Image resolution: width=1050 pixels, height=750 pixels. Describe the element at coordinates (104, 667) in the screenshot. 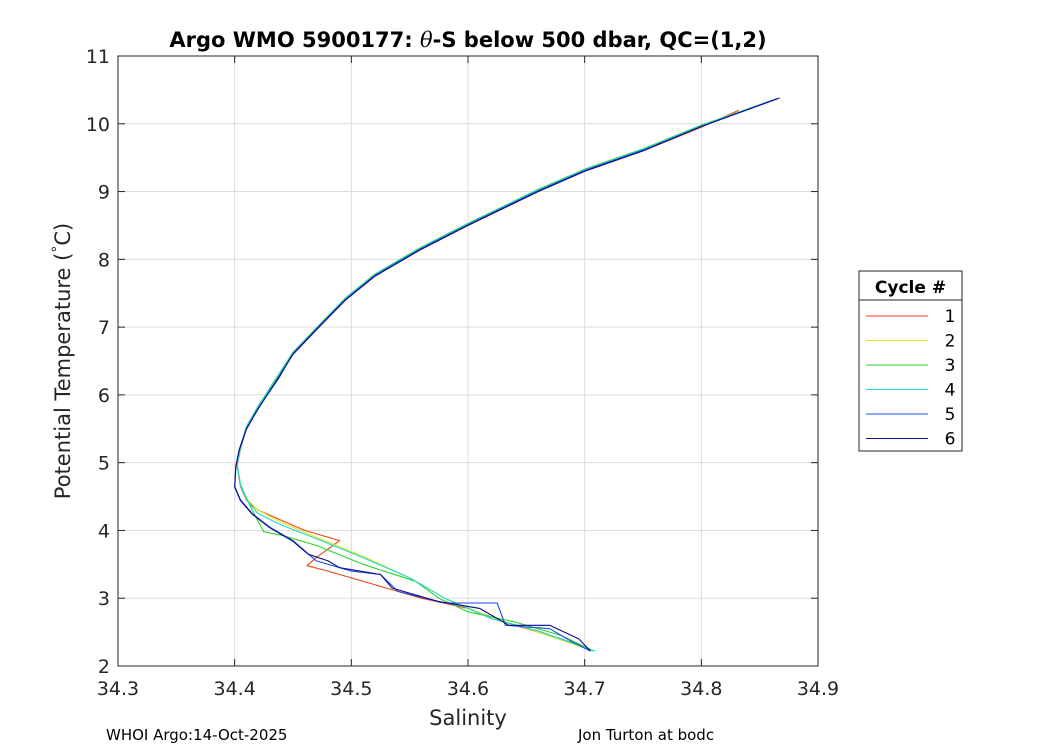

I see `y-tick-label: 2` at that location.